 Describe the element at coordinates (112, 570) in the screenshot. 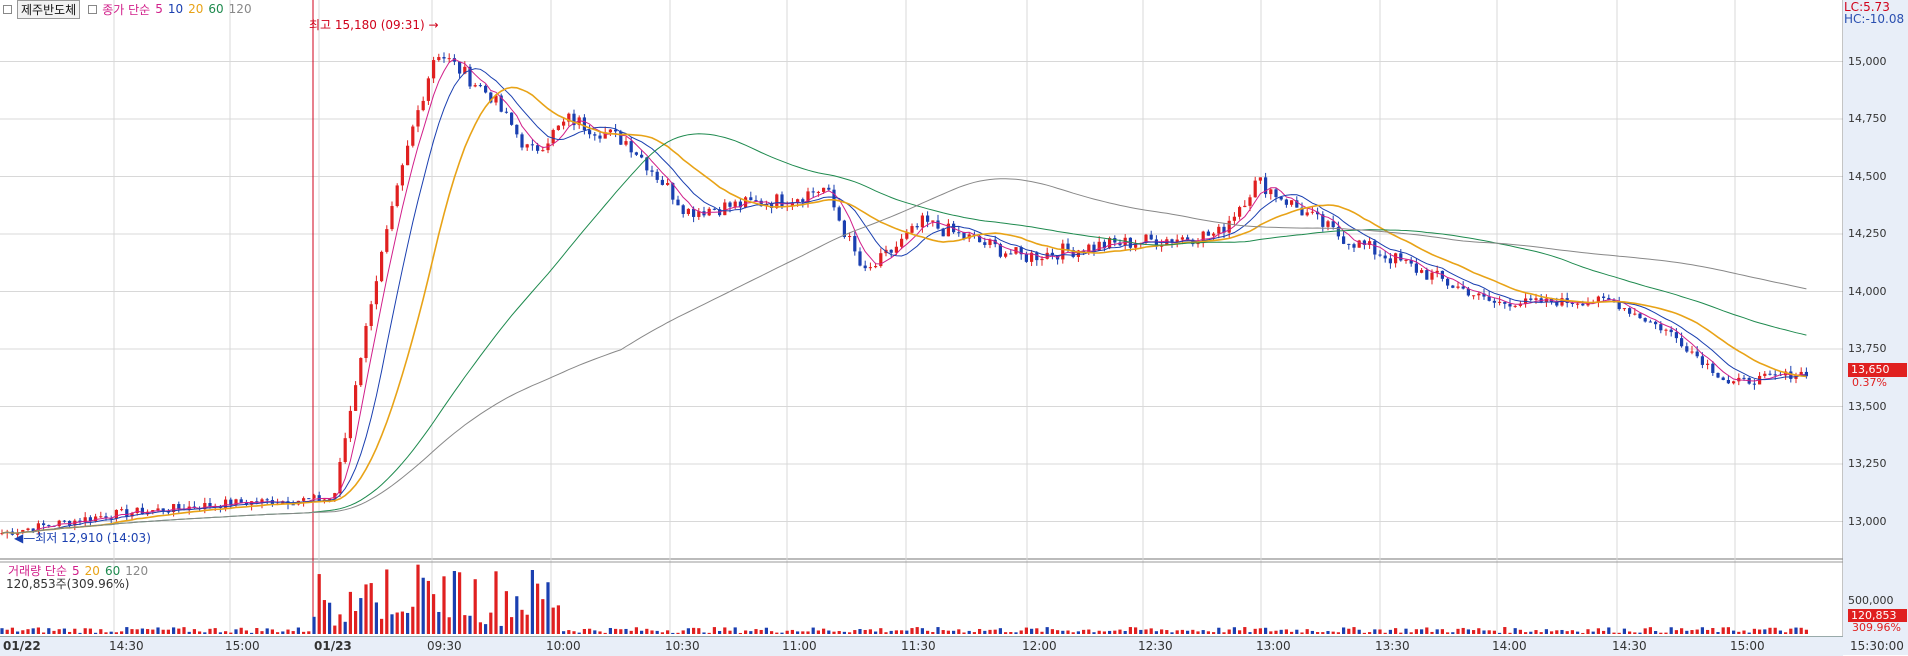

I see `volume-ma-period-60: 60` at that location.